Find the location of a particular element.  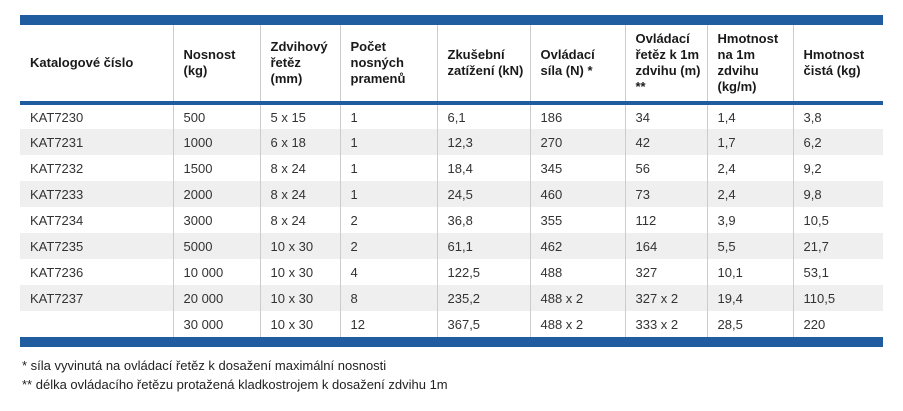

table-cell: 186 is located at coordinates (578, 116).